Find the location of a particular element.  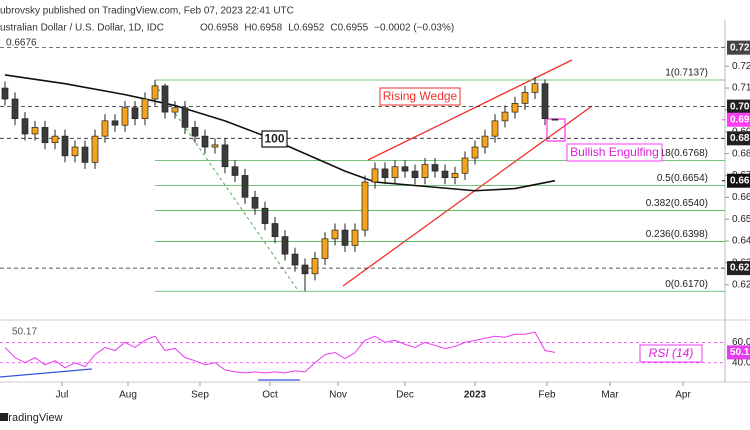

logo is located at coordinates (4, 417).